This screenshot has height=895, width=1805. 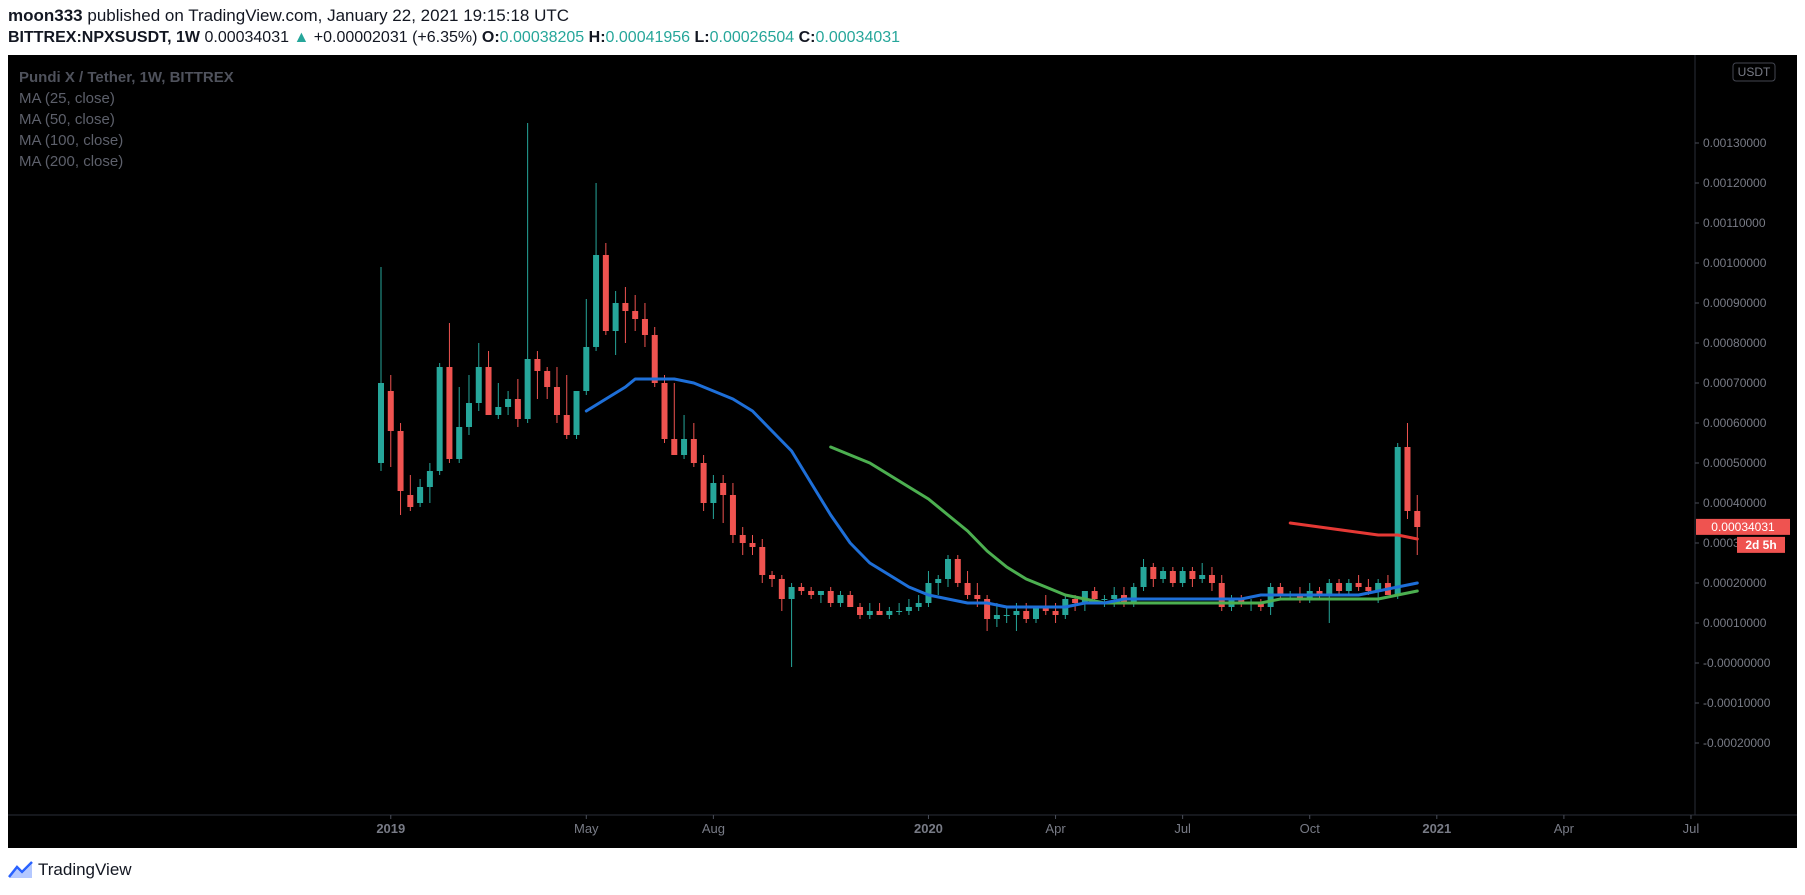 What do you see at coordinates (1353, 531) in the screenshot?
I see `ma100-line` at bounding box center [1353, 531].